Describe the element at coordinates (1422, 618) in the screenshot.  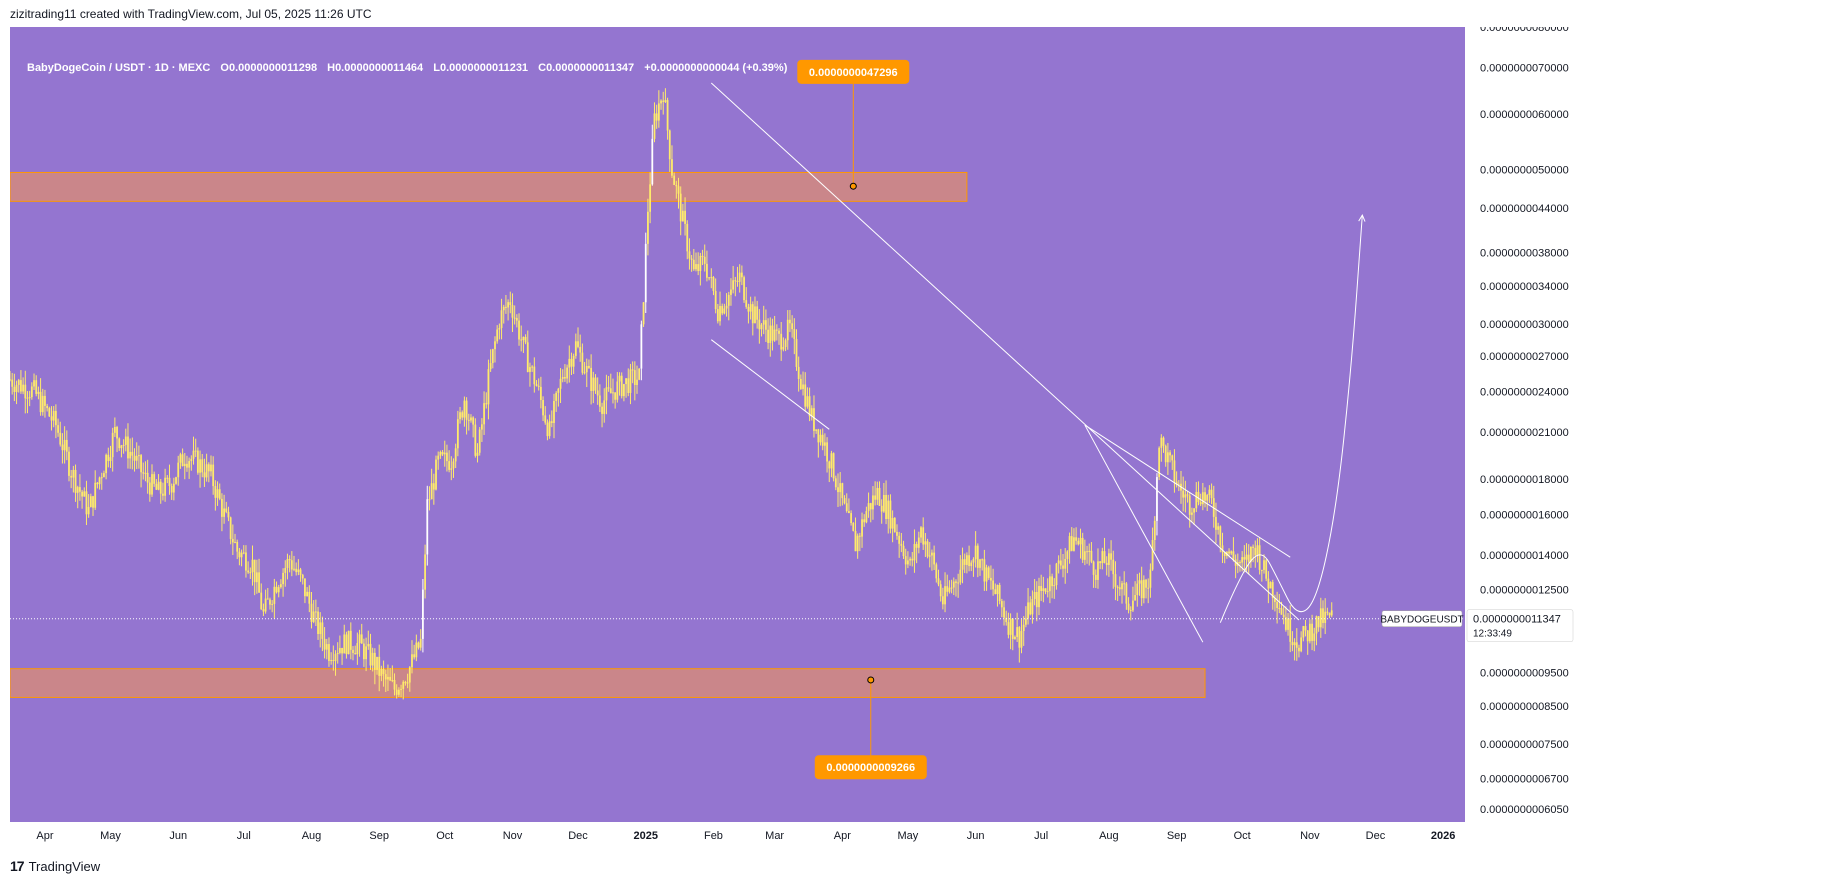
I see `symbol-price-label-box` at that location.